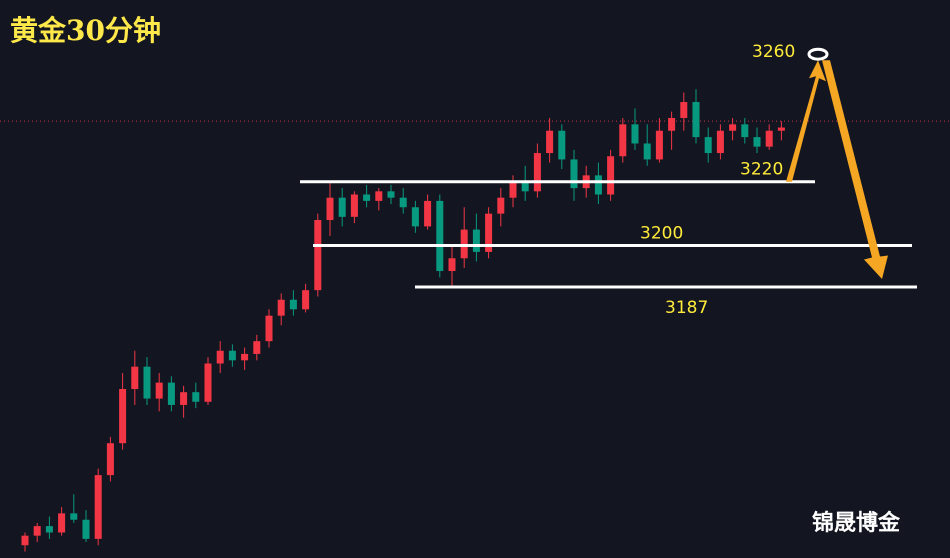  What do you see at coordinates (806, 121) in the screenshot?
I see `arrow-up` at bounding box center [806, 121].